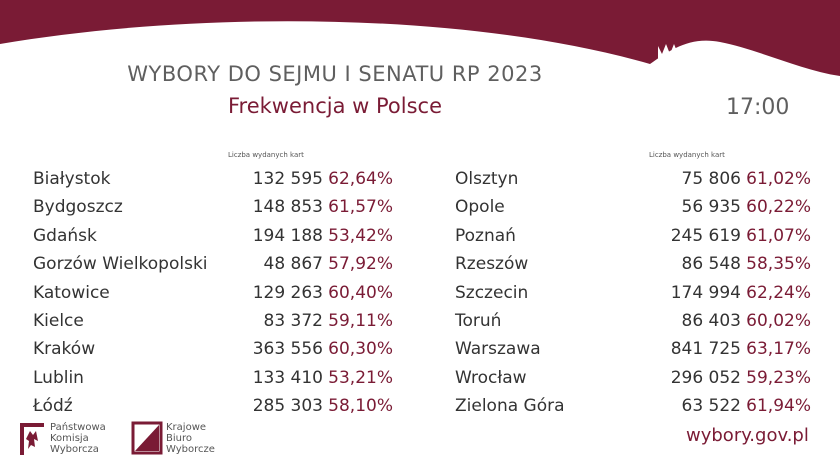  What do you see at coordinates (360, 292) in the screenshot?
I see `turnout-percent: 60,40%` at bounding box center [360, 292].